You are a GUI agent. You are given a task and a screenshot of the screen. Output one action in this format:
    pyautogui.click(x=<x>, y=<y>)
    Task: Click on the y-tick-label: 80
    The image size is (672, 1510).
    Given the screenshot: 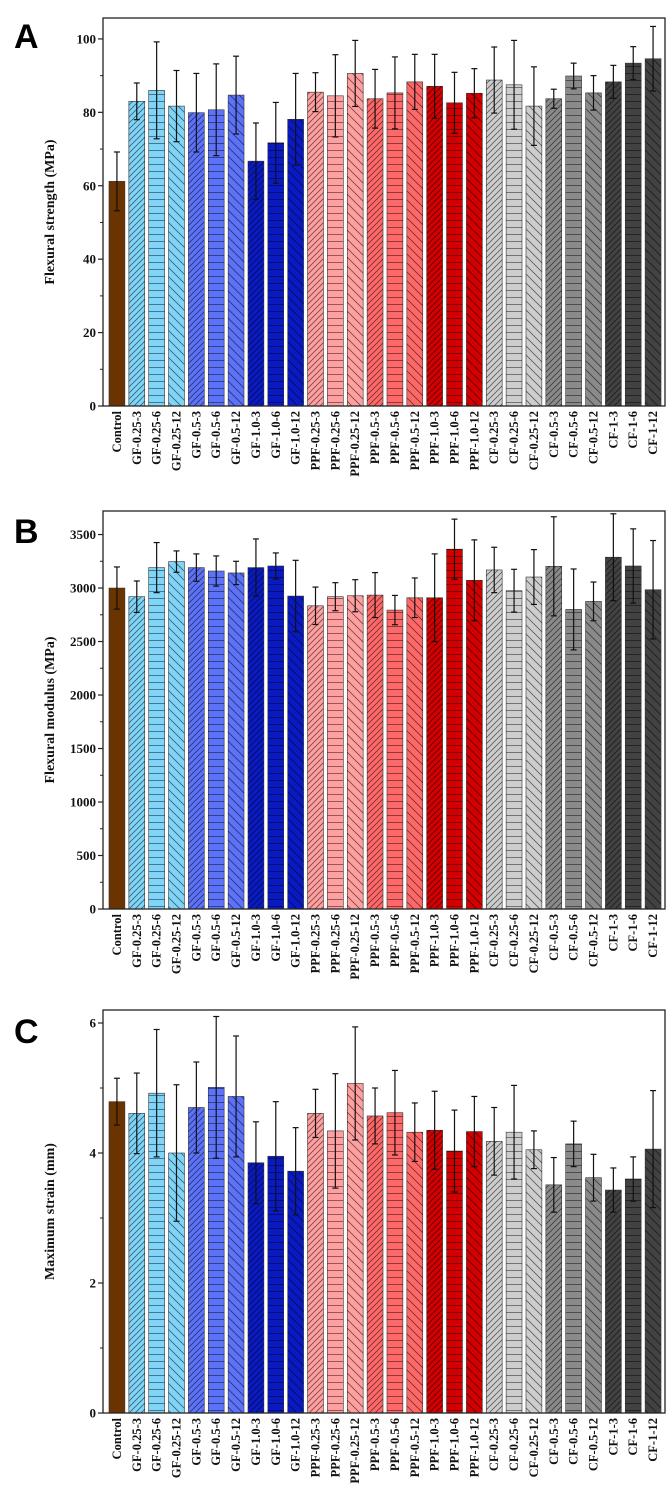 What is the action you would take?
    pyautogui.click(x=89, y=112)
    